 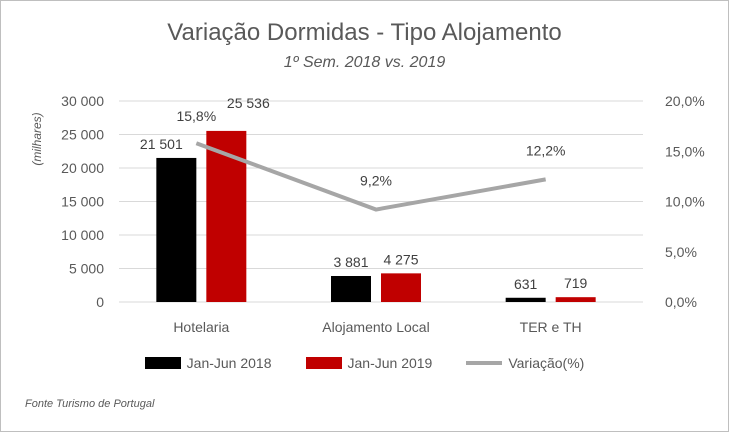 I want to click on x-tick-label: TER e TH, so click(x=551, y=327).